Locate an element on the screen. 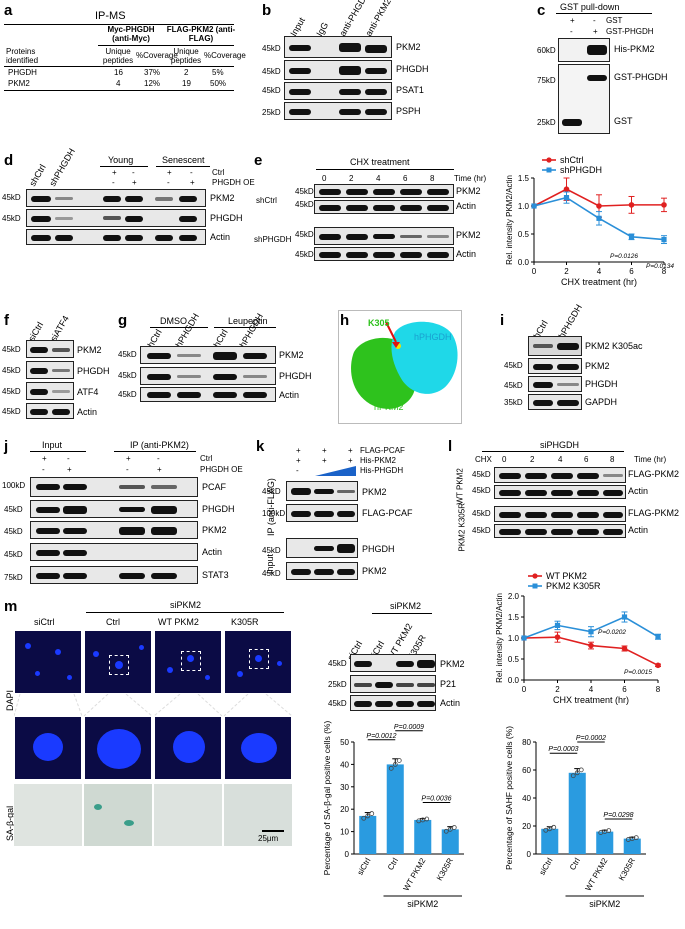  title-rule is located at coordinates (553, 451).